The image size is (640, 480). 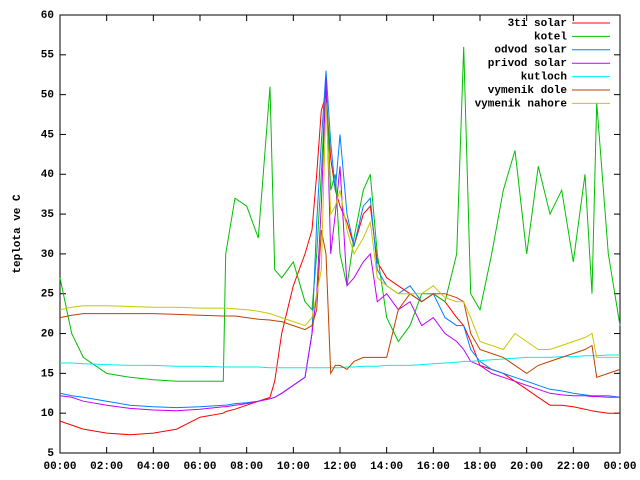 I want to click on y-tick-label: 35, so click(x=48, y=215).